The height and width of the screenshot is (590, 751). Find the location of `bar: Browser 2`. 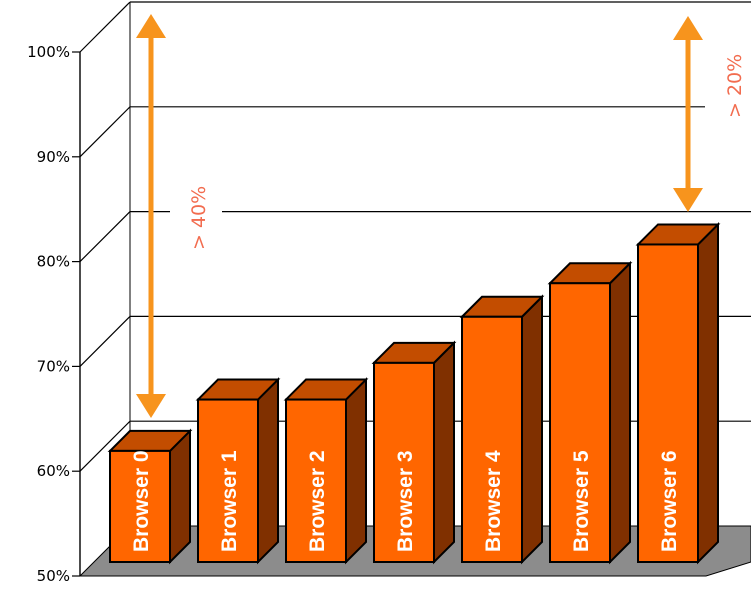

bar: Browser 2 is located at coordinates (326, 471).